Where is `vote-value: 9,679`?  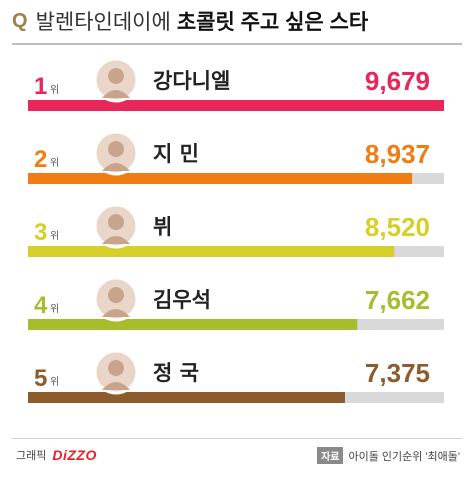
vote-value: 9,679 is located at coordinates (397, 81).